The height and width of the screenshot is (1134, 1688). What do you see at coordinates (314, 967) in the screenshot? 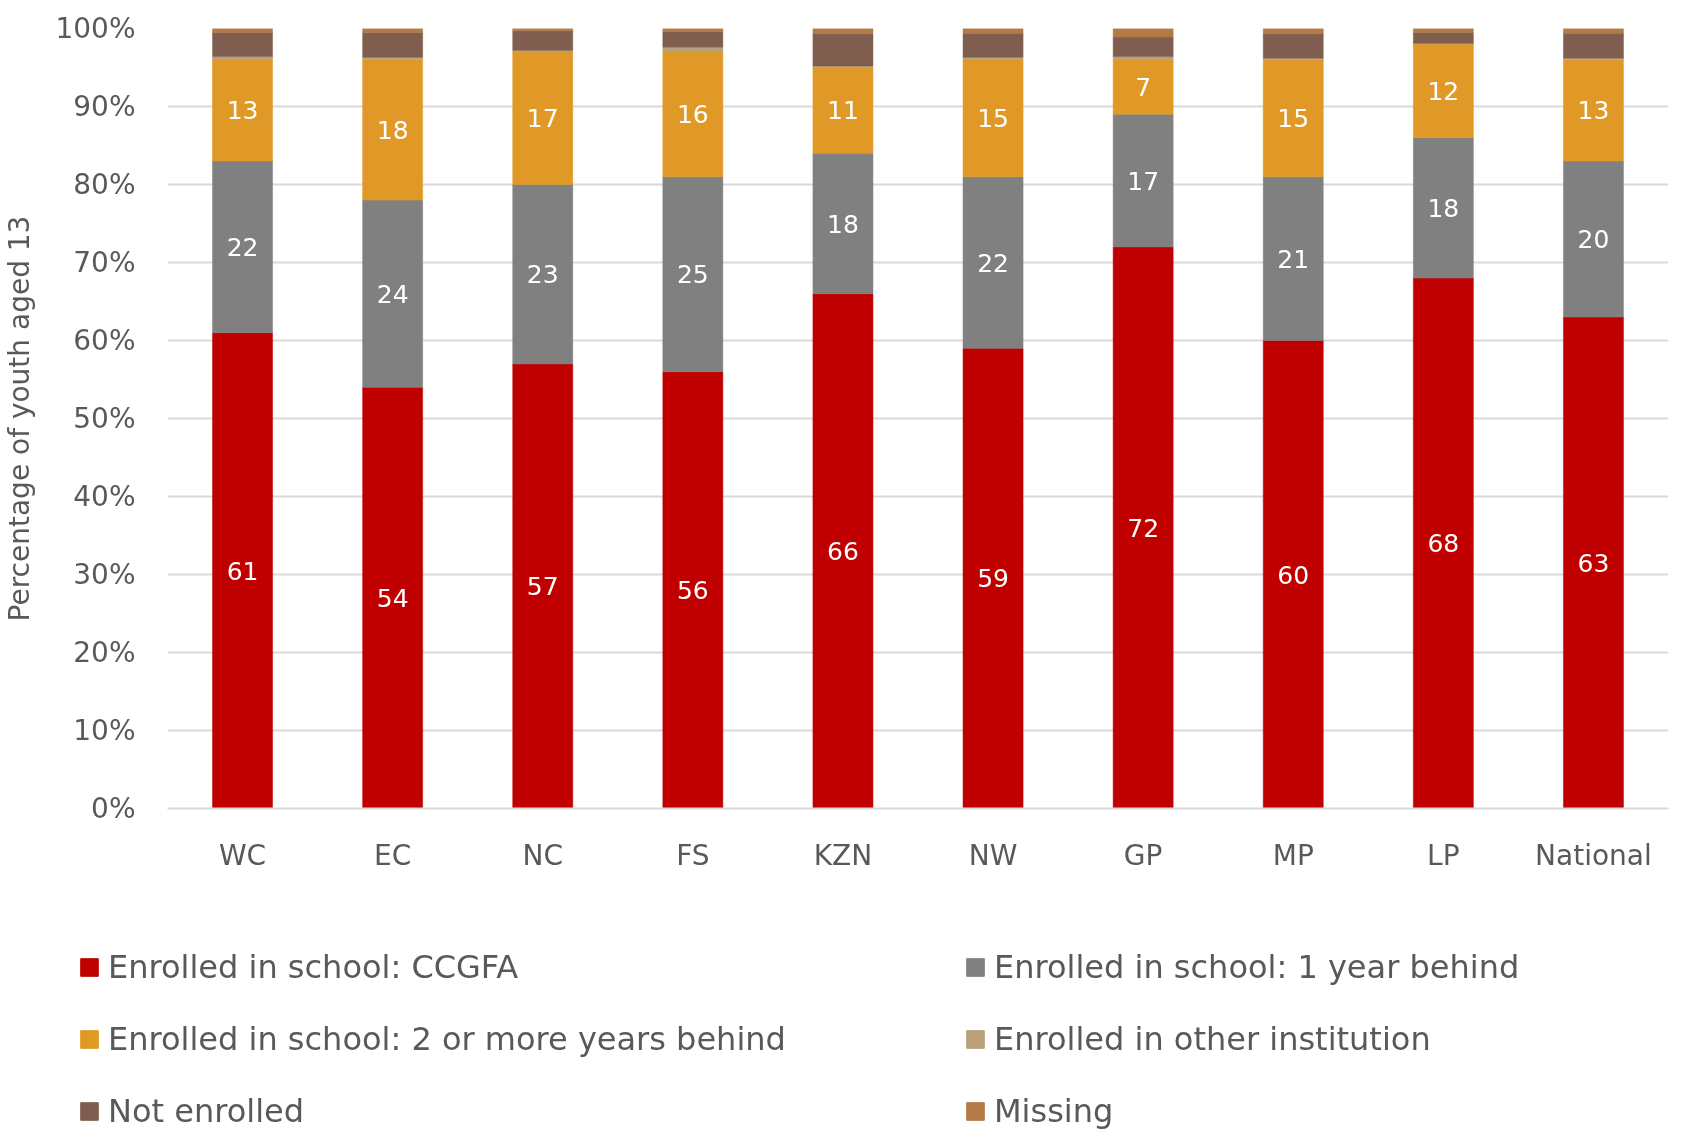
I see `legend-label: Enrolled in school: CCGFA` at bounding box center [314, 967].